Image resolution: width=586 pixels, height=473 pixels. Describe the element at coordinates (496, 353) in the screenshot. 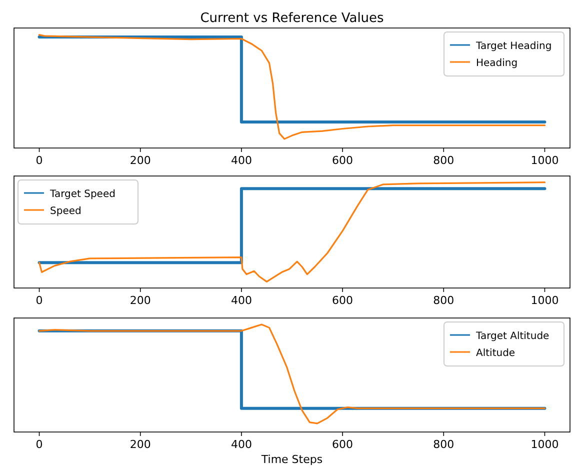

I see `legend-label: Altitude` at that location.